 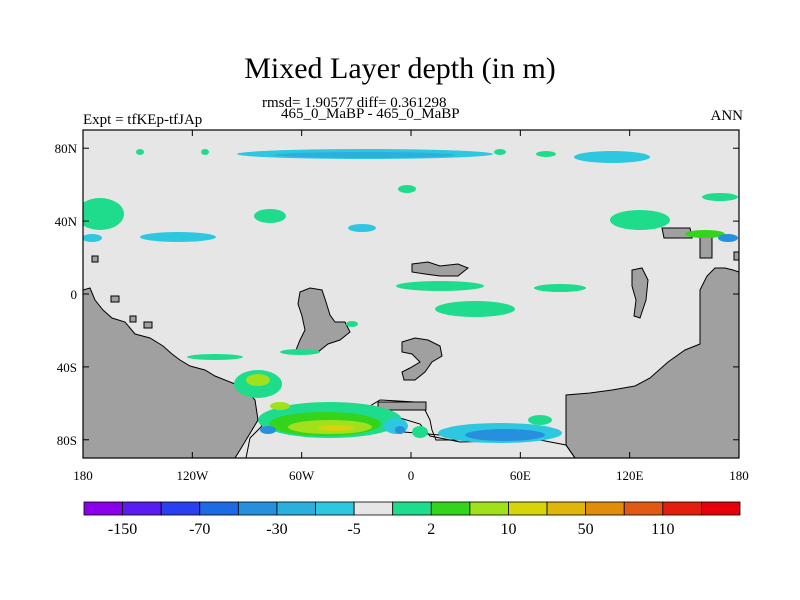 What do you see at coordinates (402, 406) in the screenshot?
I see `land-coast-segment` at bounding box center [402, 406].